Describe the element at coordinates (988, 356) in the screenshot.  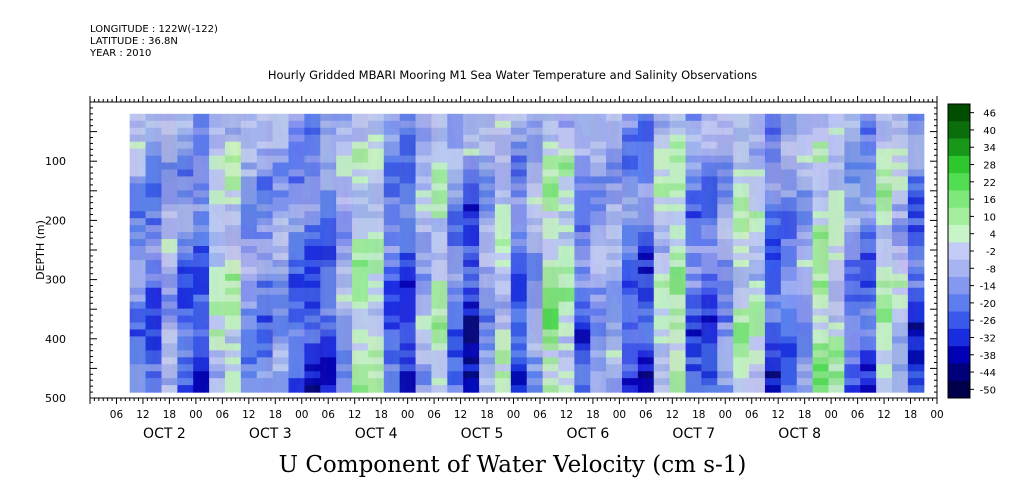
I see `colorbar-label: -38` at that location.